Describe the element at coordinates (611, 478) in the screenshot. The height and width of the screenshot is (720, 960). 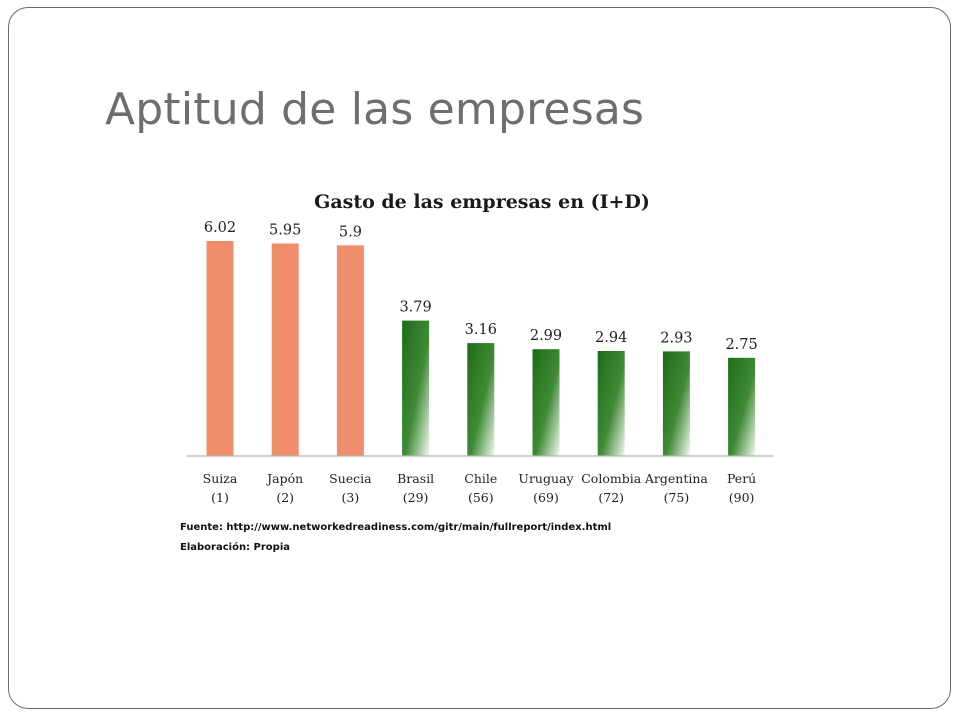
I see `category-label: Colombia` at that location.